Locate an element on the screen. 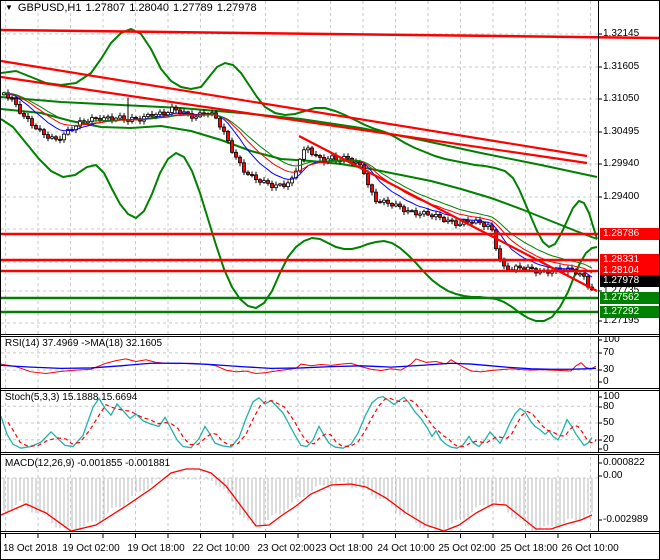 The image size is (660, 560). price-axis-label: 1.27195 is located at coordinates (621, 320).